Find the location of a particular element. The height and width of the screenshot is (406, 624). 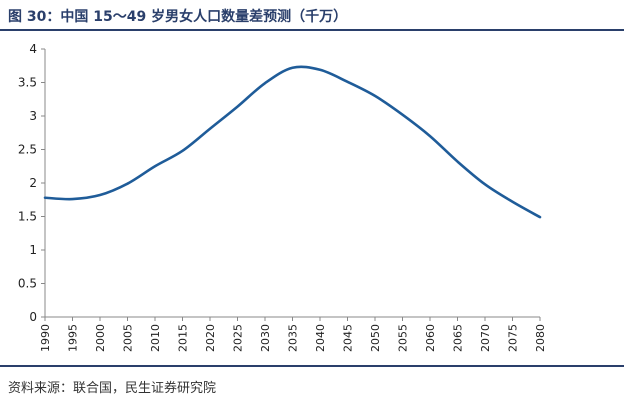

x-tick-label: 2000 is located at coordinates (100, 338).